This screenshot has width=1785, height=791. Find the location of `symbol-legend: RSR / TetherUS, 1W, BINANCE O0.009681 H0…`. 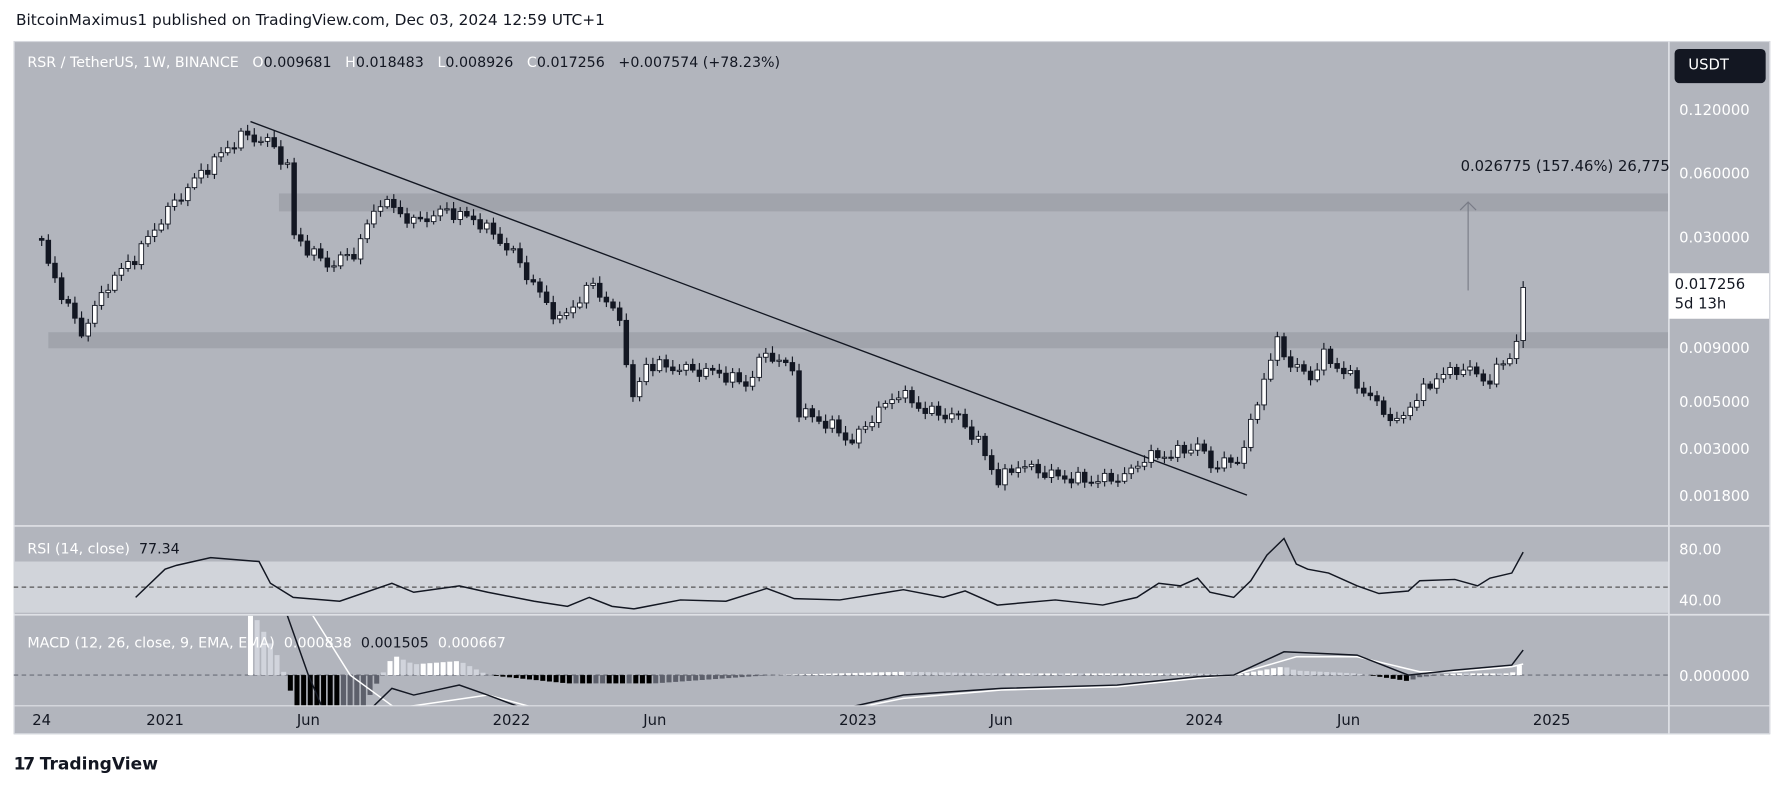

symbol-legend: RSR / TetherUS, 1W, BINANCE O0.009681 H0… is located at coordinates (408, 62).